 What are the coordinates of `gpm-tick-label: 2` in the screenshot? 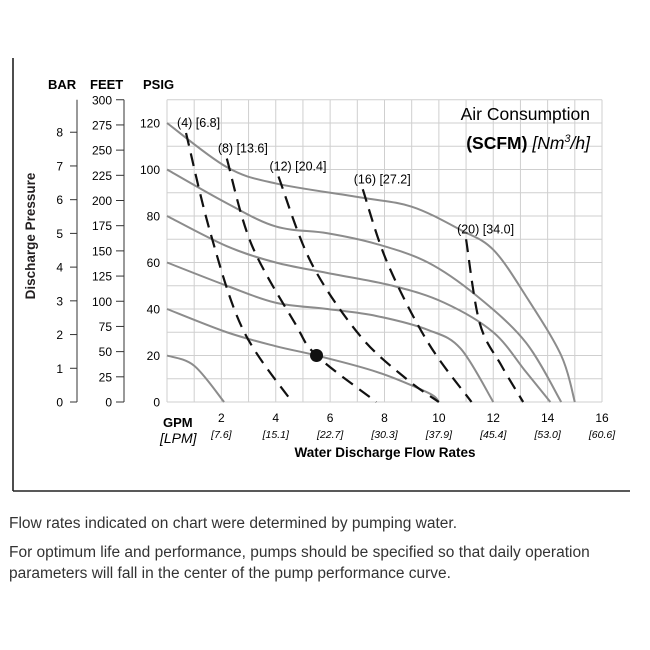 It's located at (221, 418).